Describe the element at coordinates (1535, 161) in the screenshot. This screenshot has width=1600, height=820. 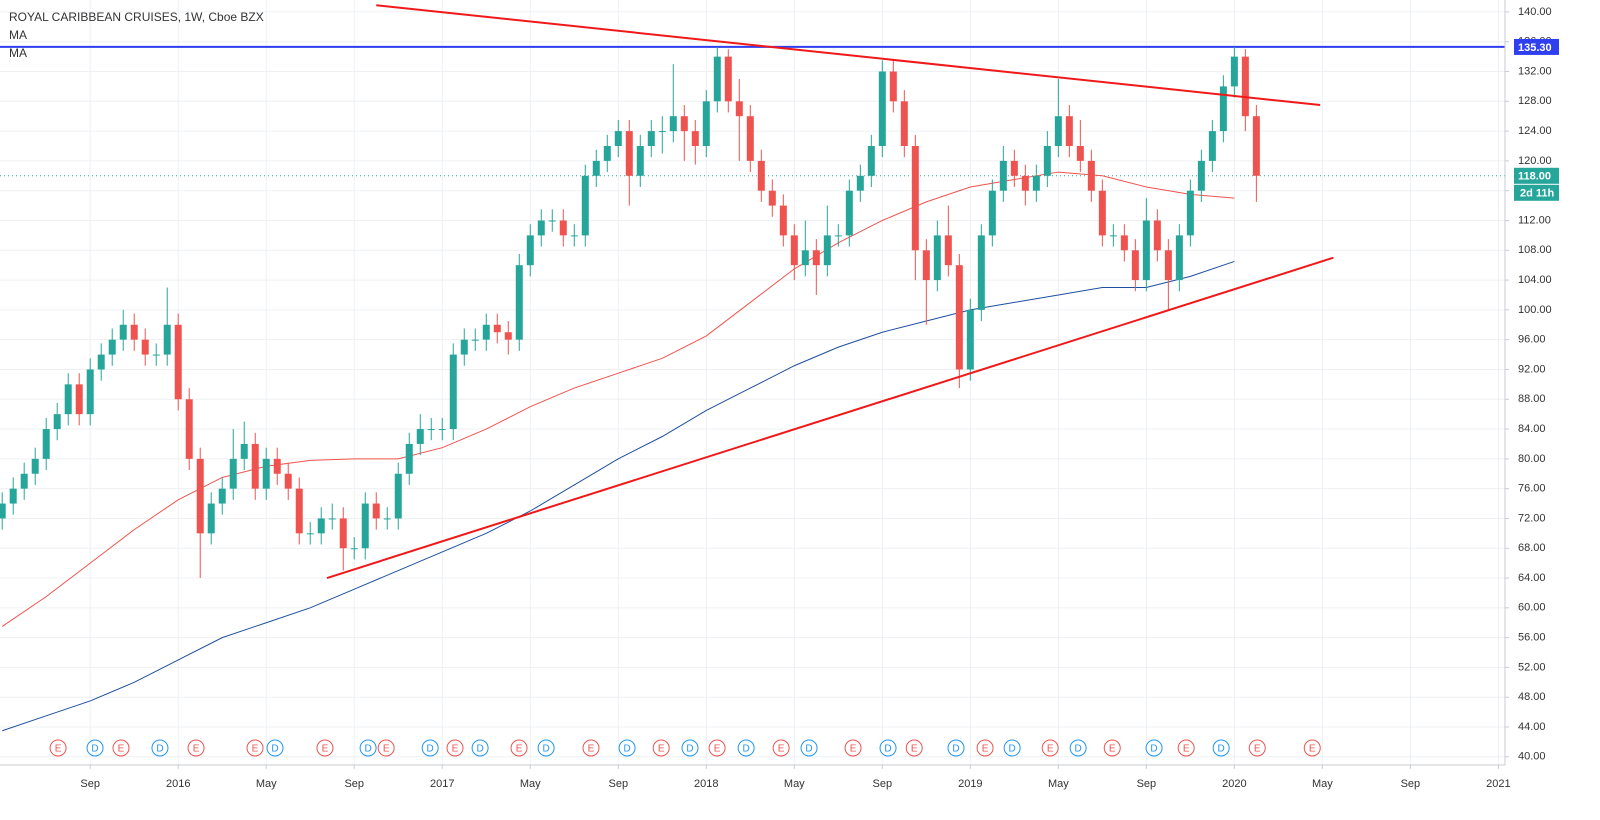
I see `y-tick-label: 120.00` at that location.